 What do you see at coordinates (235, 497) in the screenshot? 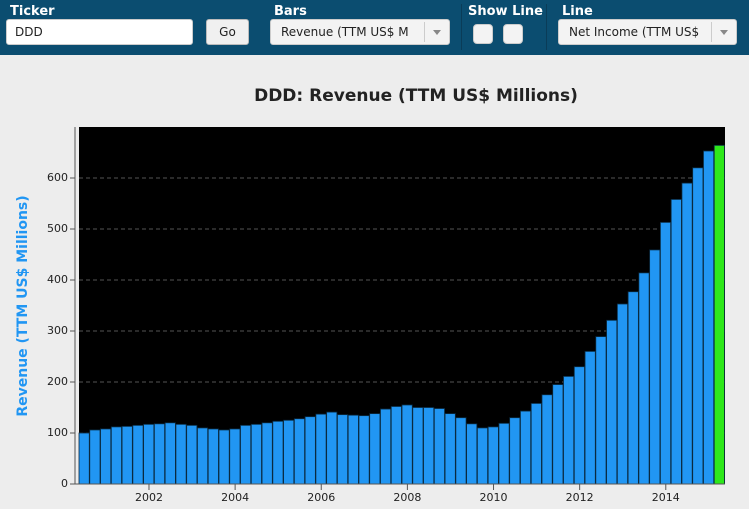
I see `x-tick-label: 2004` at bounding box center [235, 497].